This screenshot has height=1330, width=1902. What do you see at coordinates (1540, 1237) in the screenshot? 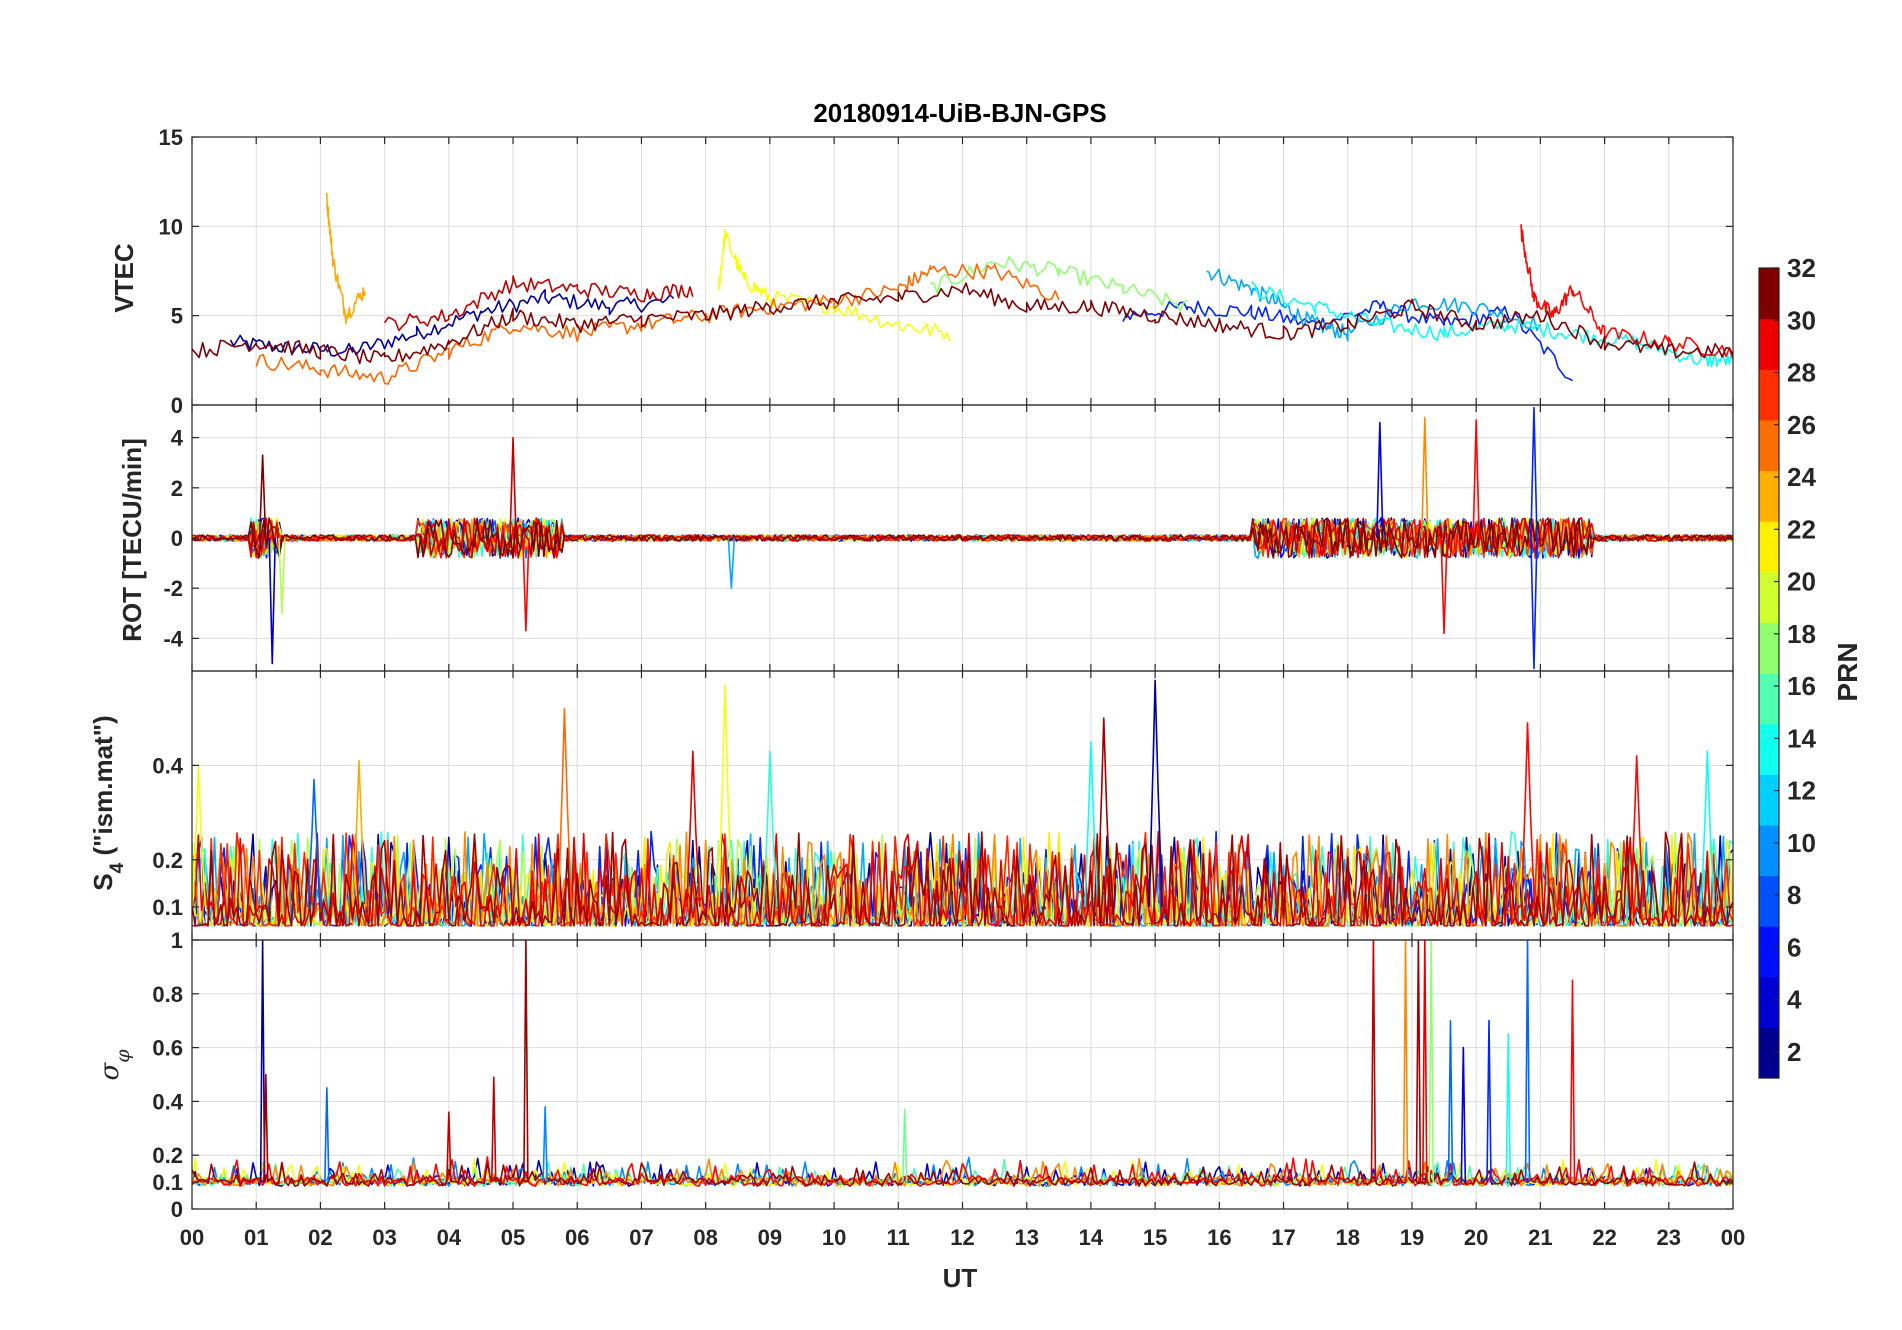
I see `x-tick-label: 21` at bounding box center [1540, 1237].